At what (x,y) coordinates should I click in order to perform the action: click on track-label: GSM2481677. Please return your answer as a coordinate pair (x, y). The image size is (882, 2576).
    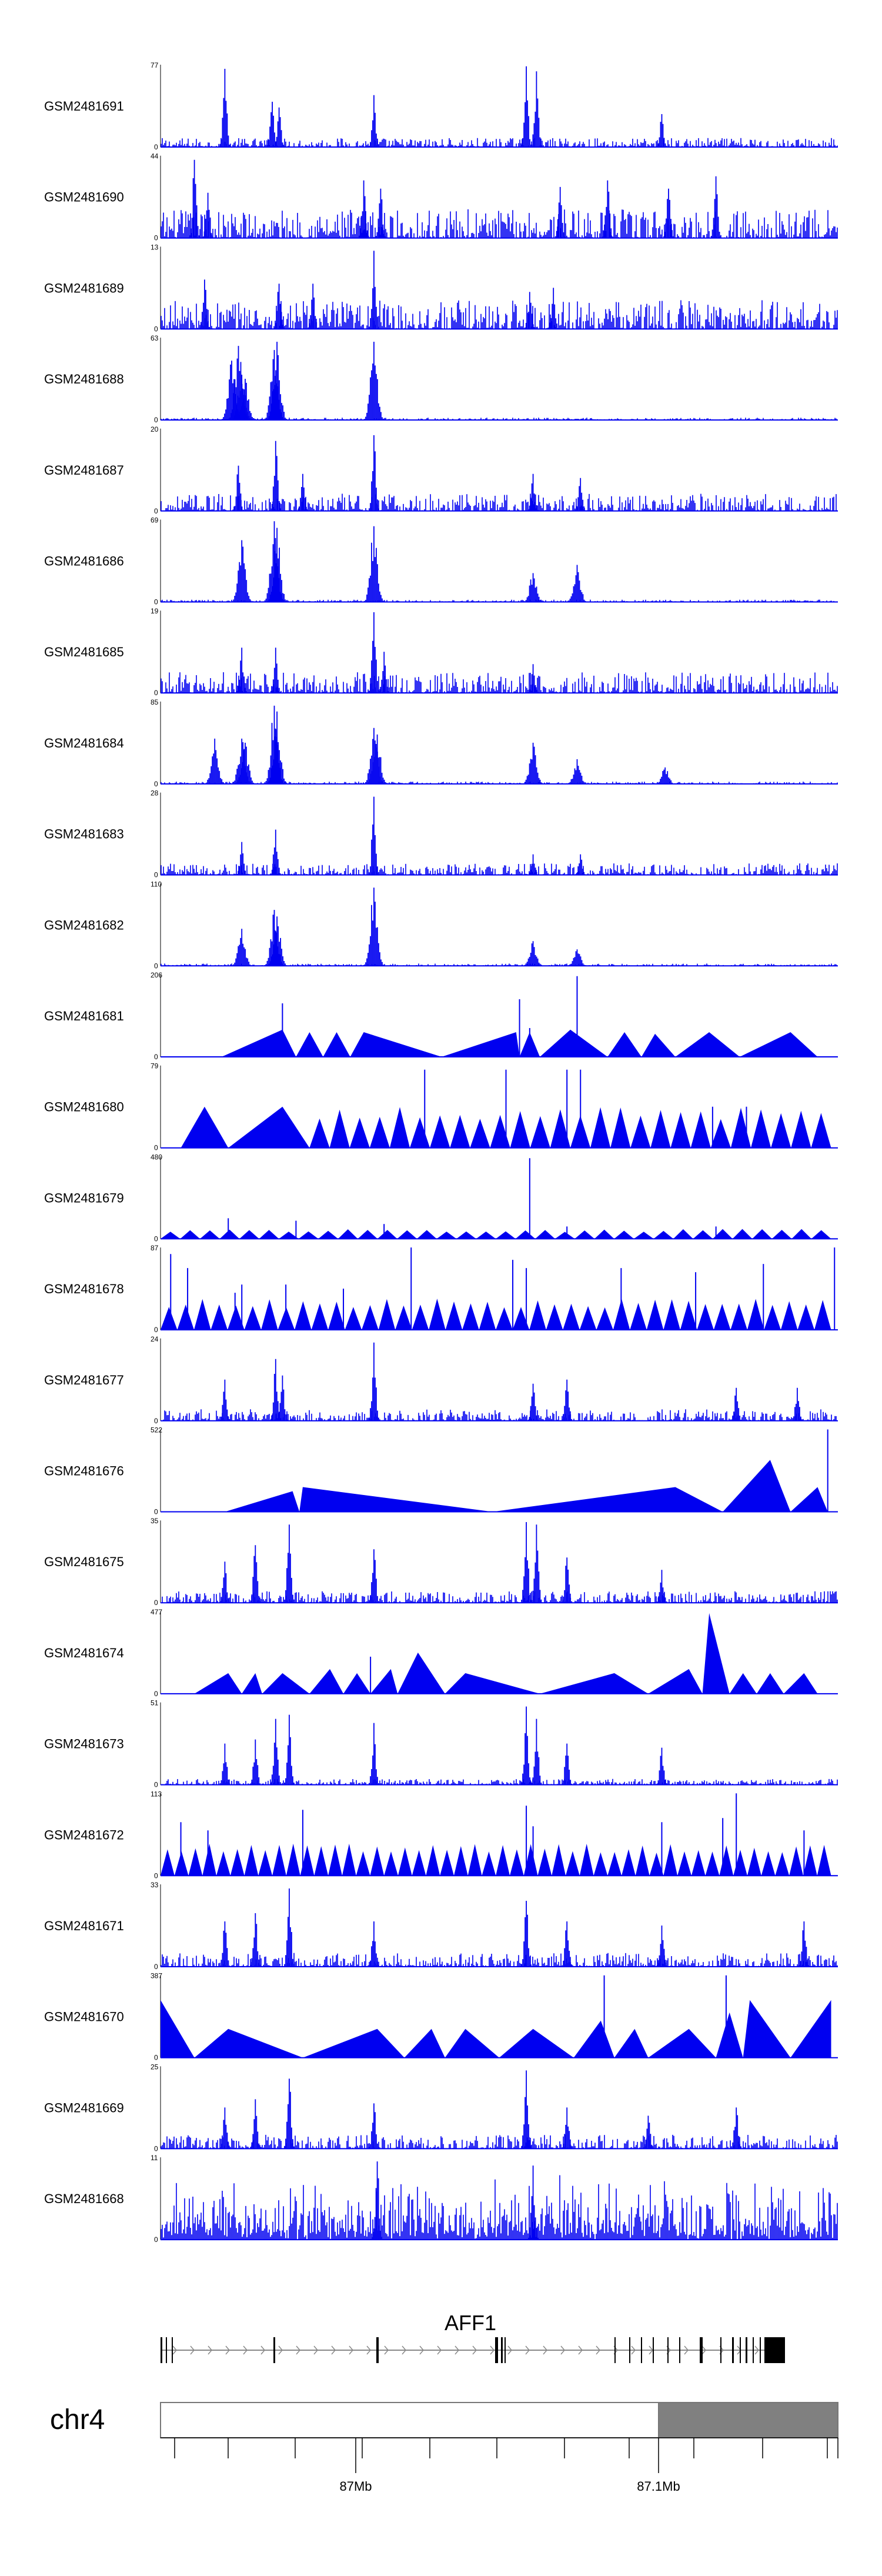
    Looking at the image, I should click on (84, 1380).